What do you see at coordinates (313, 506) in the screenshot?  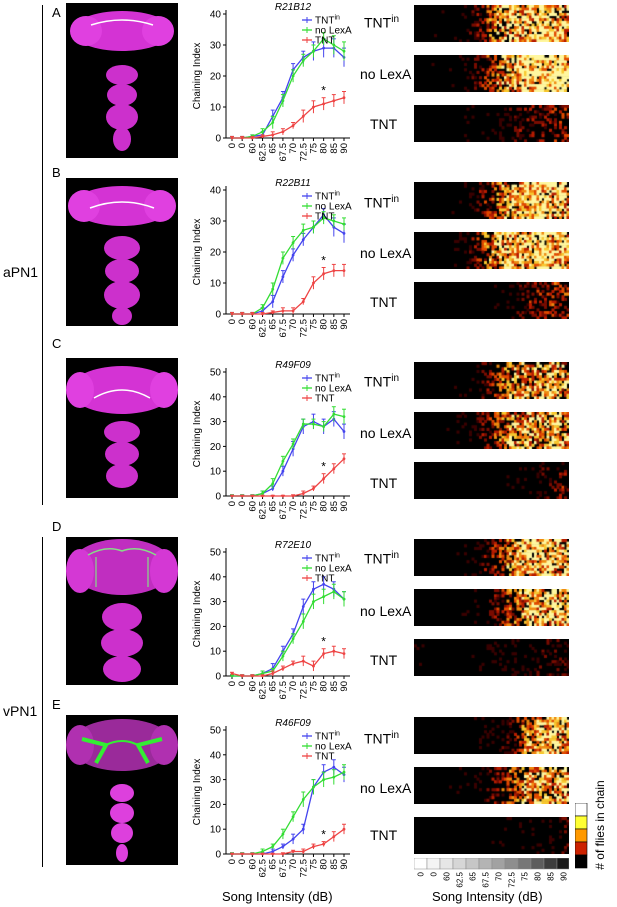 I see `x-tick-label: 75` at bounding box center [313, 506].